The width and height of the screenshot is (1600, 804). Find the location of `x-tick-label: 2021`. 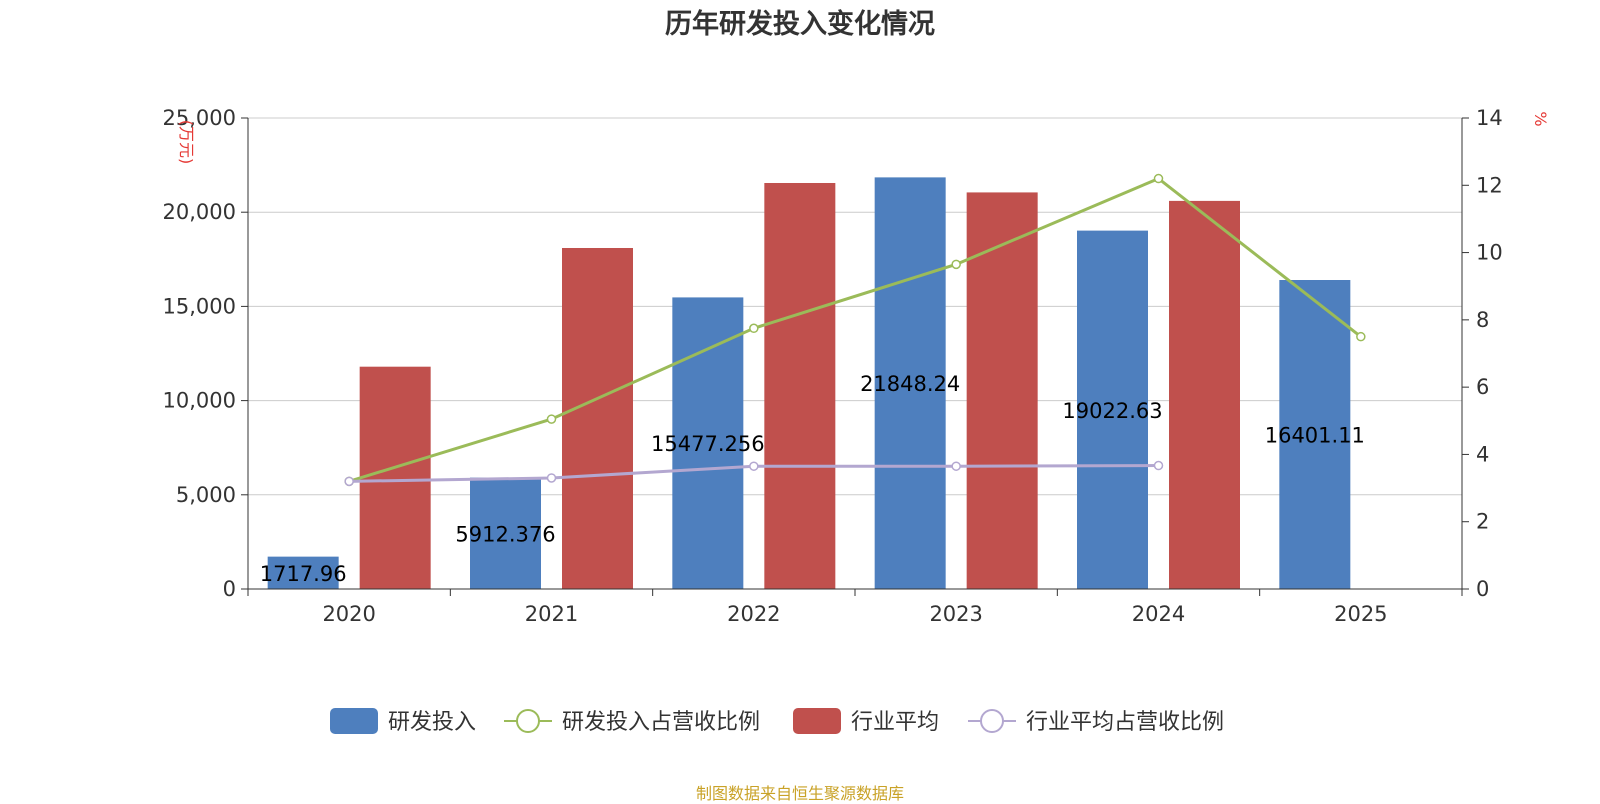

x-tick-label: 2021 is located at coordinates (551, 614).